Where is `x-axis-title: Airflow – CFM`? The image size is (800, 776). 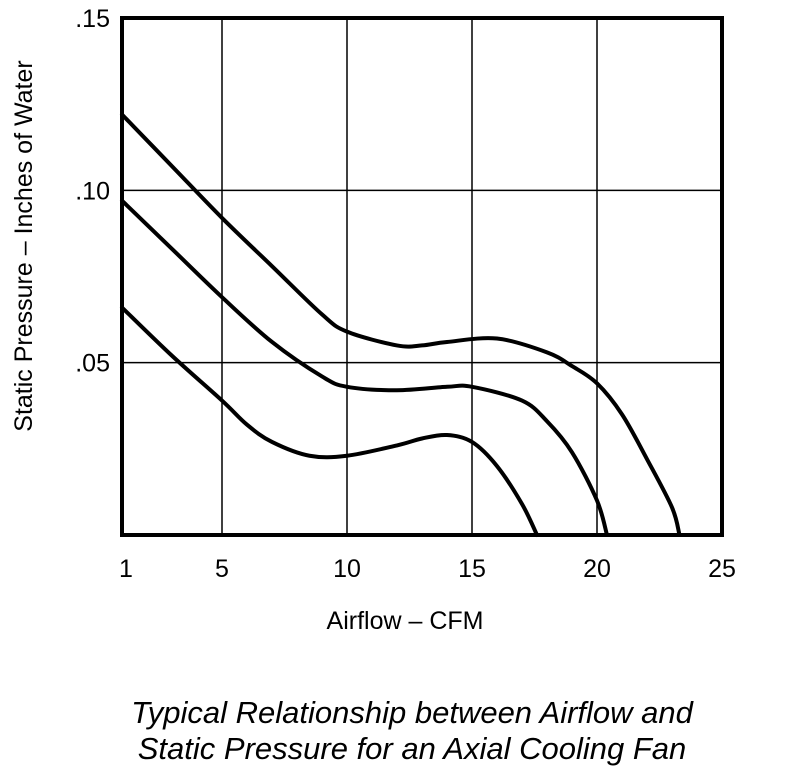 x-axis-title: Airflow – CFM is located at coordinates (405, 621).